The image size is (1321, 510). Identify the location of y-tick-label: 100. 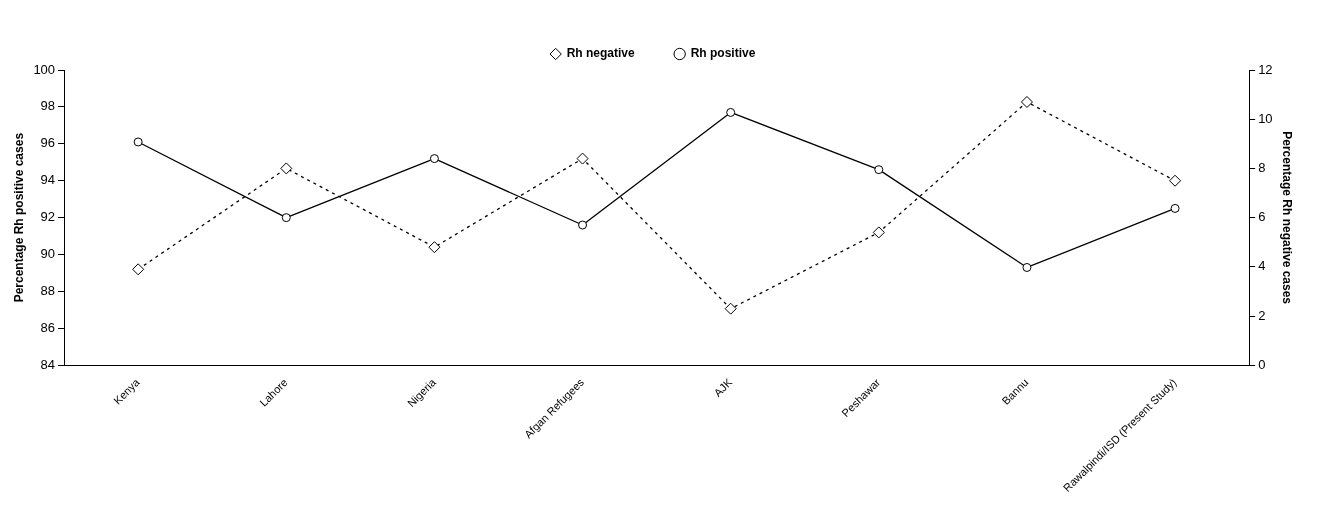
(44, 69).